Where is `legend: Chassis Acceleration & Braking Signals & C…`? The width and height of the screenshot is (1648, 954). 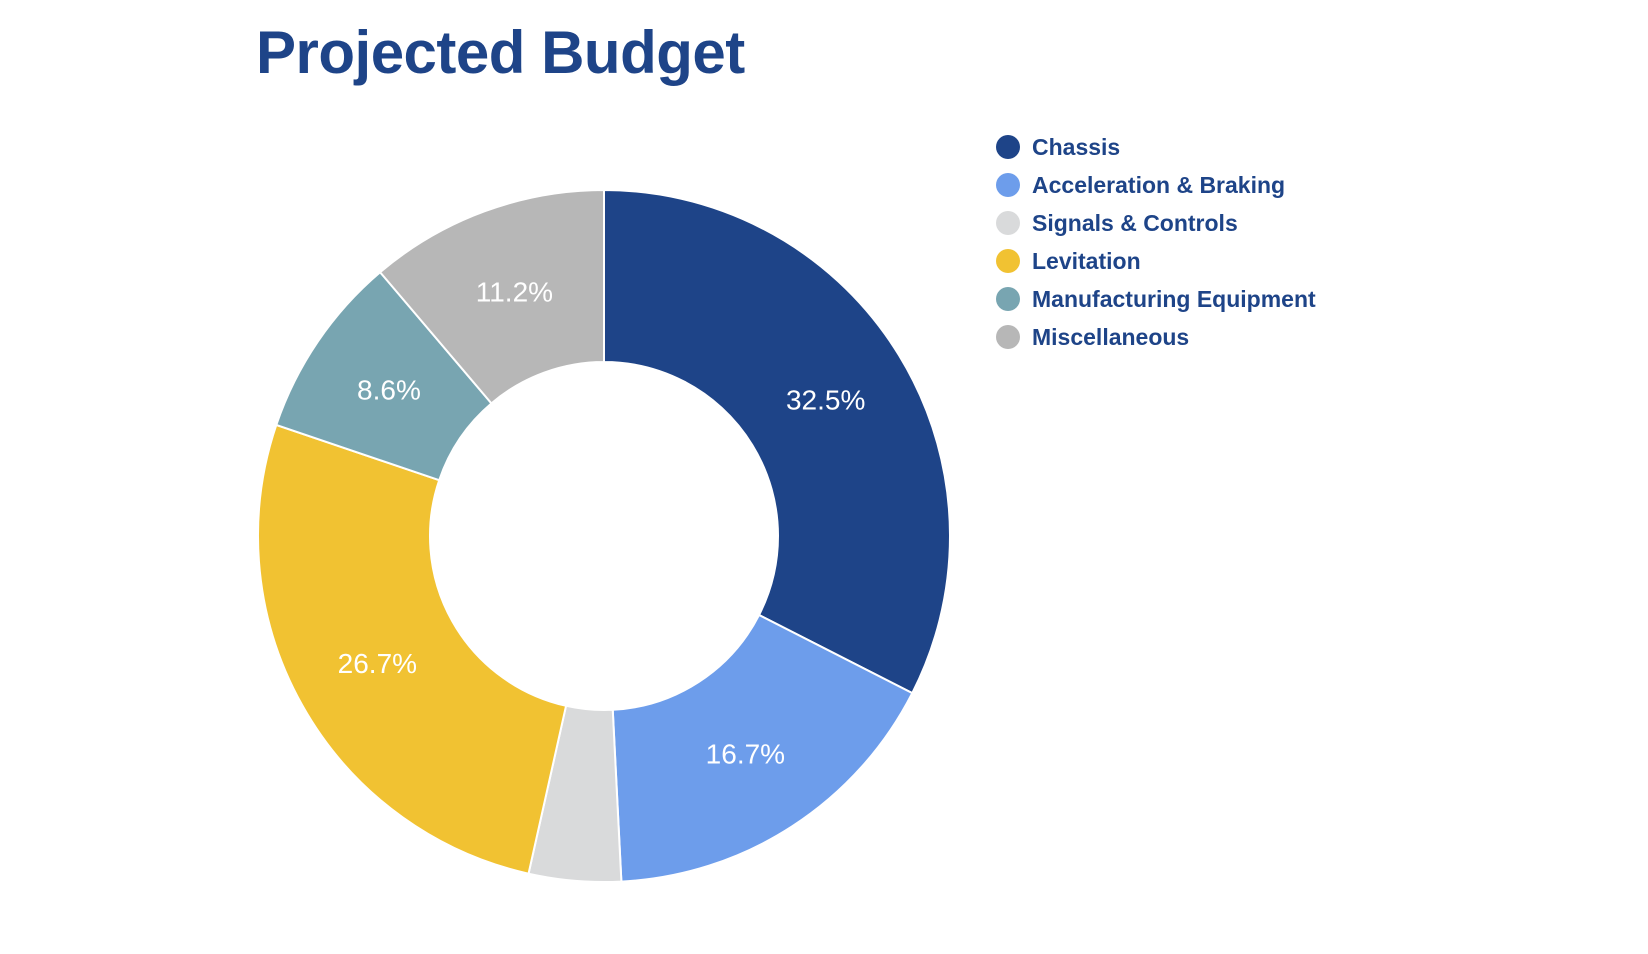 legend: Chassis Acceleration & Braking Signals & C… is located at coordinates (1156, 242).